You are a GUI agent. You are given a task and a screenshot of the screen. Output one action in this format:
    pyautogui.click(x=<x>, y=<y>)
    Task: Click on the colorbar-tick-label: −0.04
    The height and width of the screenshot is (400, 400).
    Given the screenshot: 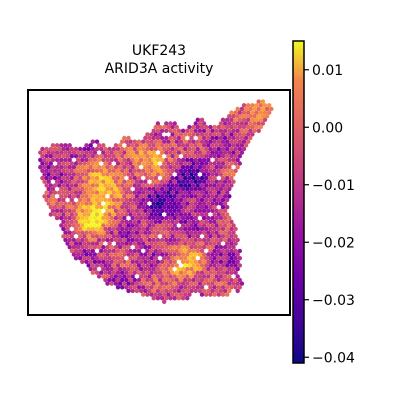 What is the action you would take?
    pyautogui.click(x=333, y=358)
    